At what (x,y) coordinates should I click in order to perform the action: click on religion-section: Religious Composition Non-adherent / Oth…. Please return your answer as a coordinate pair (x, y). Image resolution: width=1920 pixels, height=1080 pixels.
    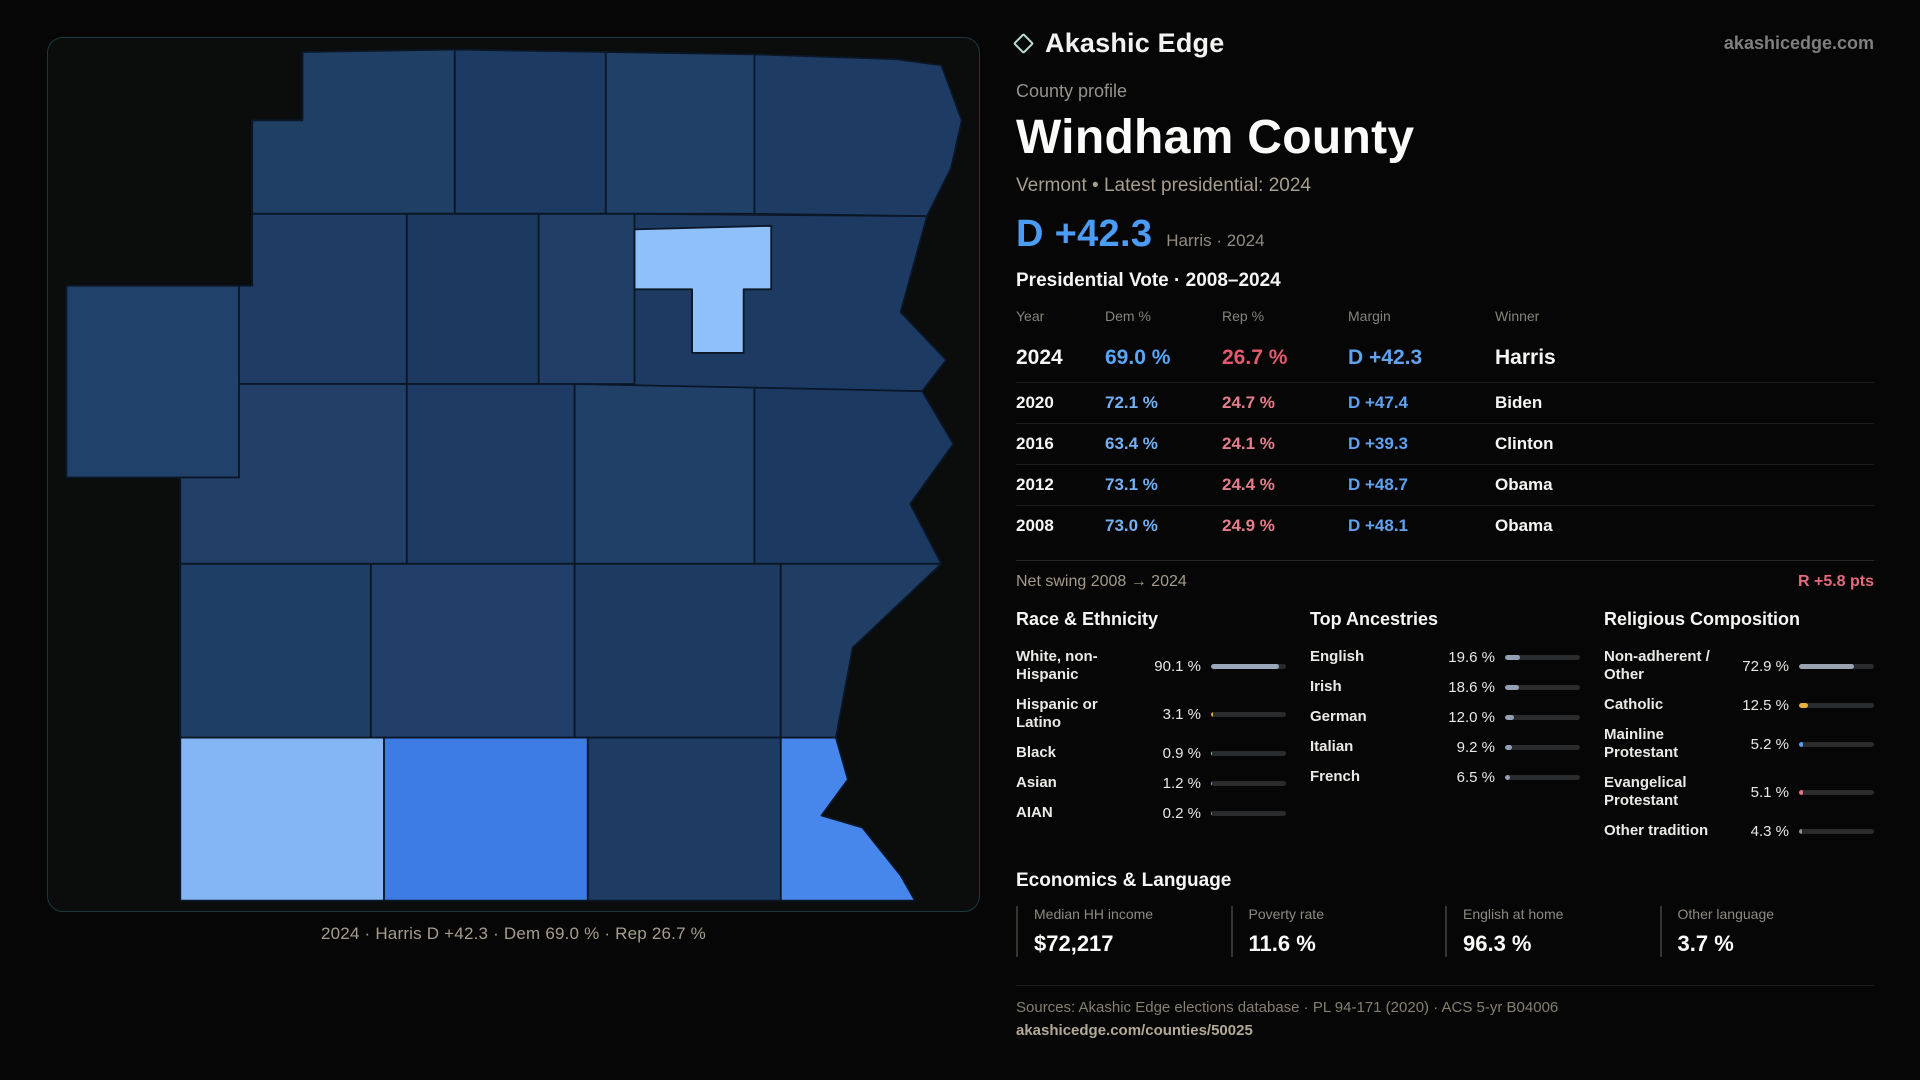
    Looking at the image, I should click on (1739, 727).